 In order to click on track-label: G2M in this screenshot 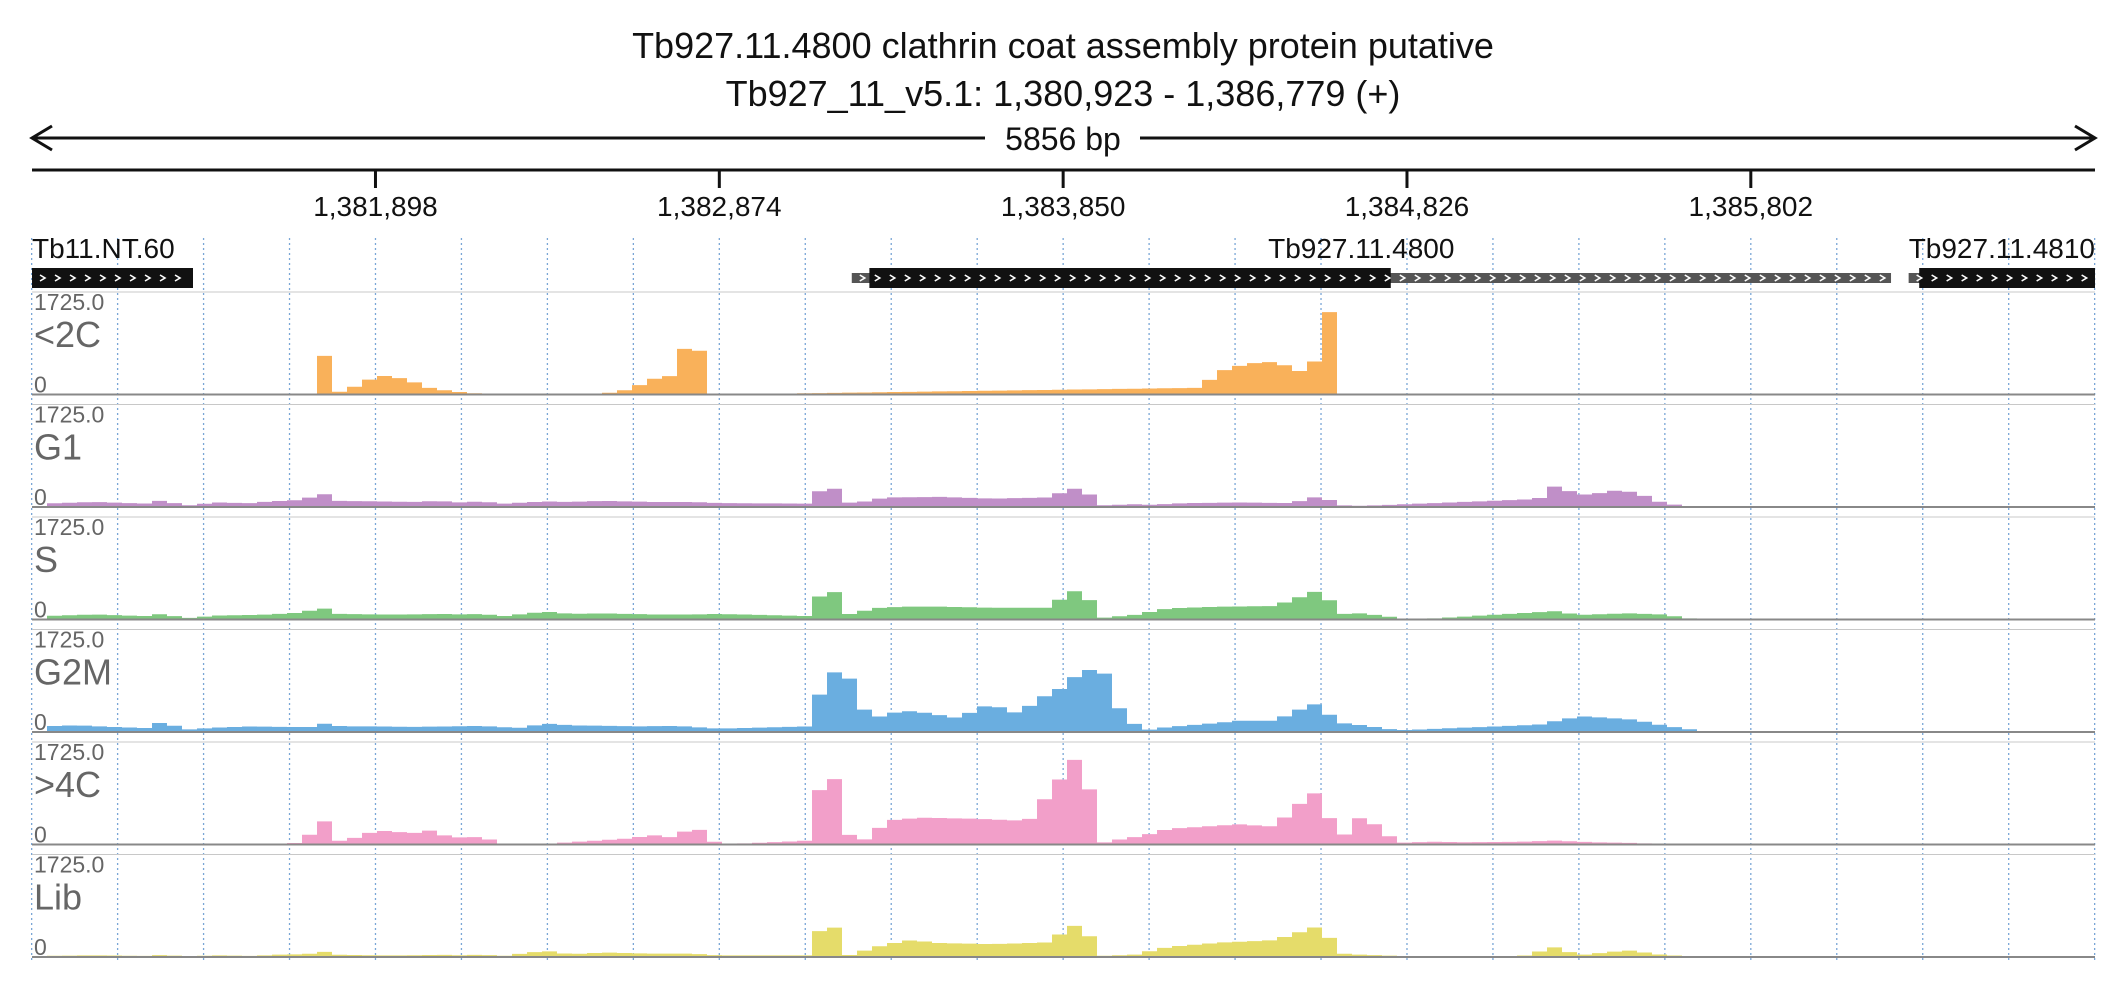, I will do `click(73, 672)`.